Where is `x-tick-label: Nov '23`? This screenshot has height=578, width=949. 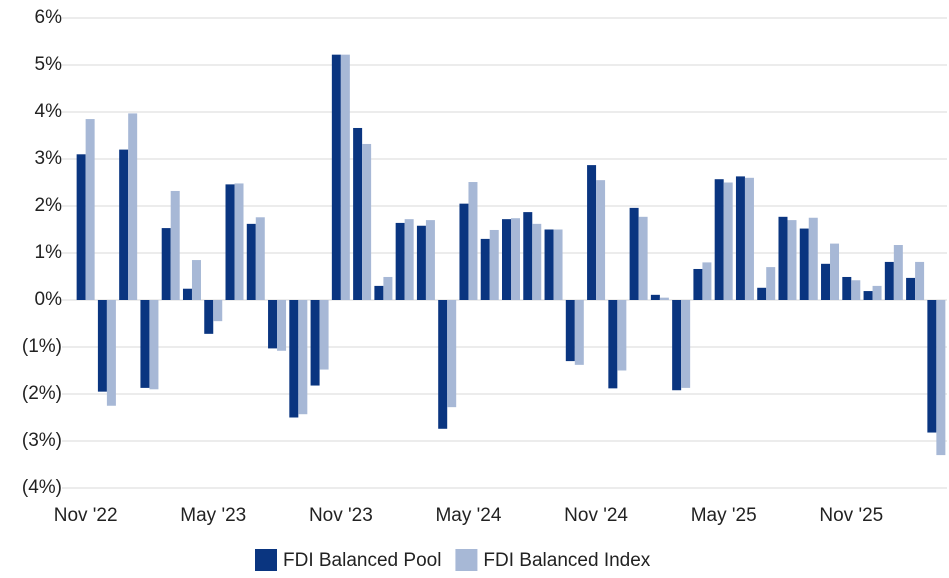
x-tick-label: Nov '23 is located at coordinates (341, 515).